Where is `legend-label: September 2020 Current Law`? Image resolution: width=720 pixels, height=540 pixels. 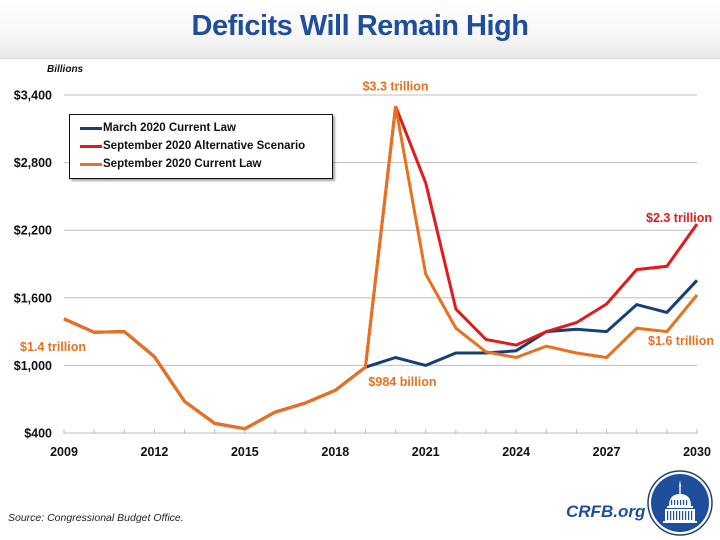 legend-label: September 2020 Current Law is located at coordinates (182, 164).